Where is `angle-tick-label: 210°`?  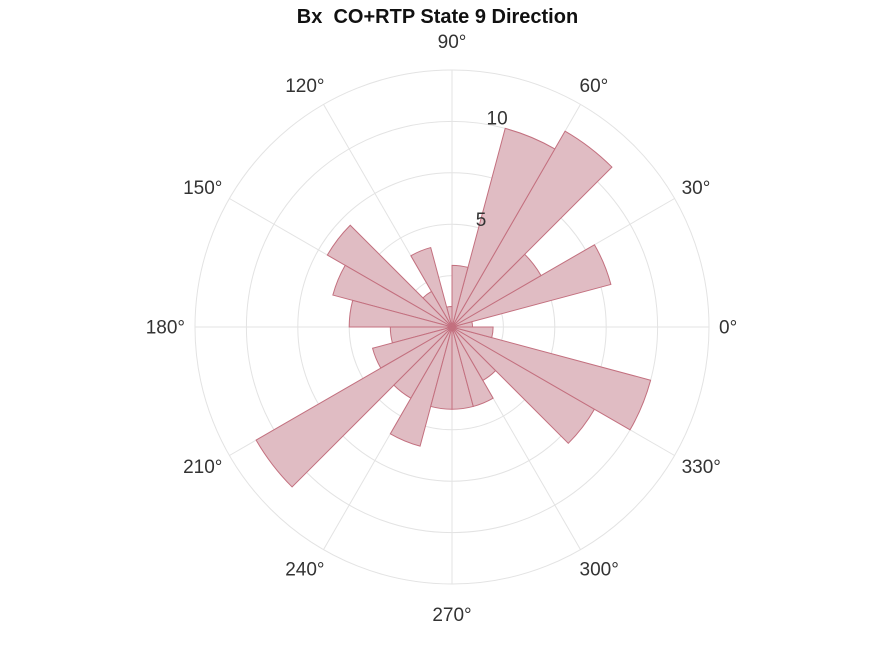
angle-tick-label: 210° is located at coordinates (202, 467).